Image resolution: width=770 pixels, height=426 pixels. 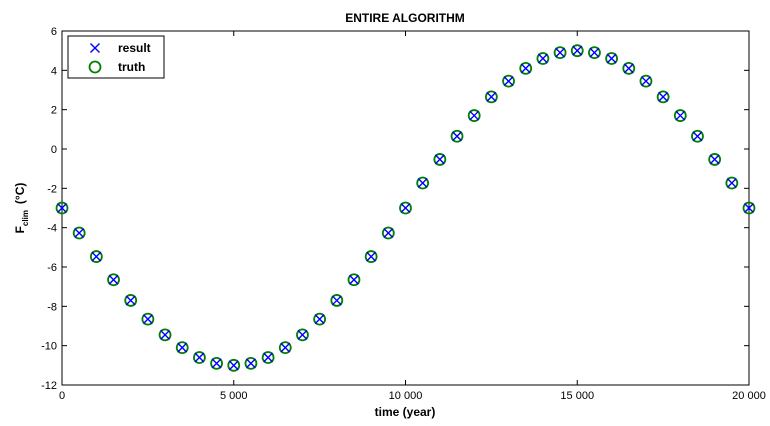 I want to click on legend-symbol-result, so click(x=95, y=48).